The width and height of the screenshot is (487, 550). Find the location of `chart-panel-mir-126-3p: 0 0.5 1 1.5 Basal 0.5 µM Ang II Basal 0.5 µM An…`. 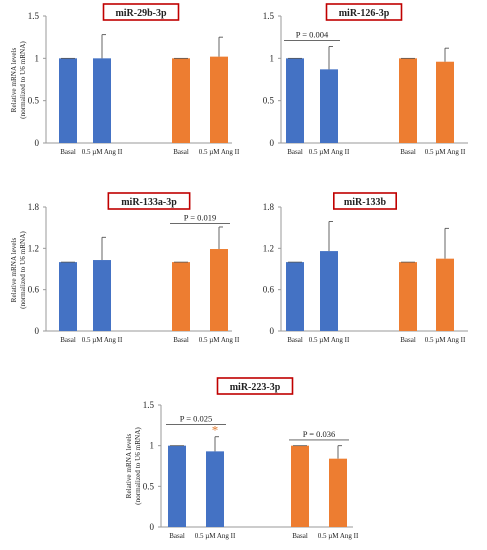

chart-panel-mir-126-3p: 0 0.5 1 1.5 Basal 0.5 µM Ang II Basal 0.5 µM An… is located at coordinates (365, 79).